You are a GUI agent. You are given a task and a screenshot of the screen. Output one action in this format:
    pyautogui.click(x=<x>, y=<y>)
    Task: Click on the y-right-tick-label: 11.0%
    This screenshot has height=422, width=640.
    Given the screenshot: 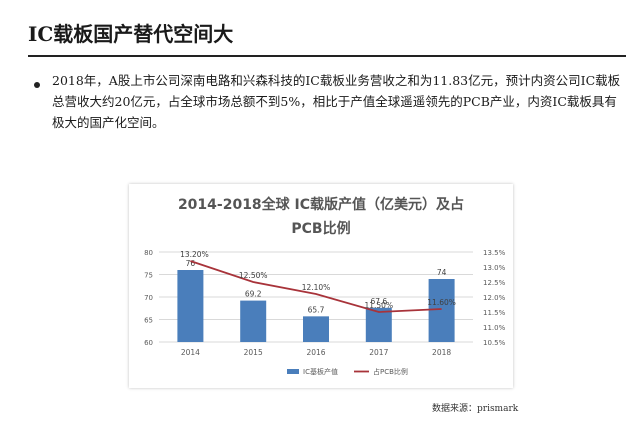 What is the action you would take?
    pyautogui.click(x=494, y=328)
    